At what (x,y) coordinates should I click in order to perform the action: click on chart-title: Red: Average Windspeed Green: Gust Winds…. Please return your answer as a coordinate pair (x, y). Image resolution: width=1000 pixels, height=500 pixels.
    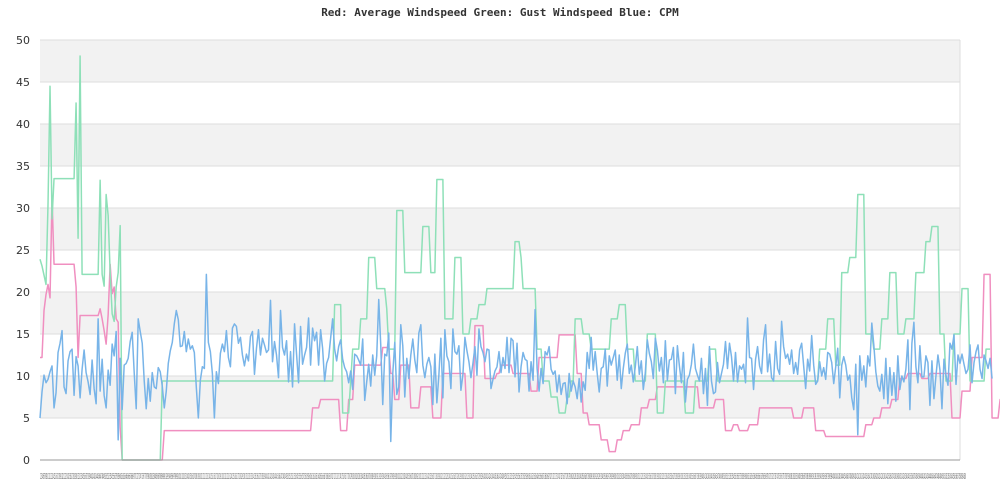
    Looking at the image, I should click on (500, 12).